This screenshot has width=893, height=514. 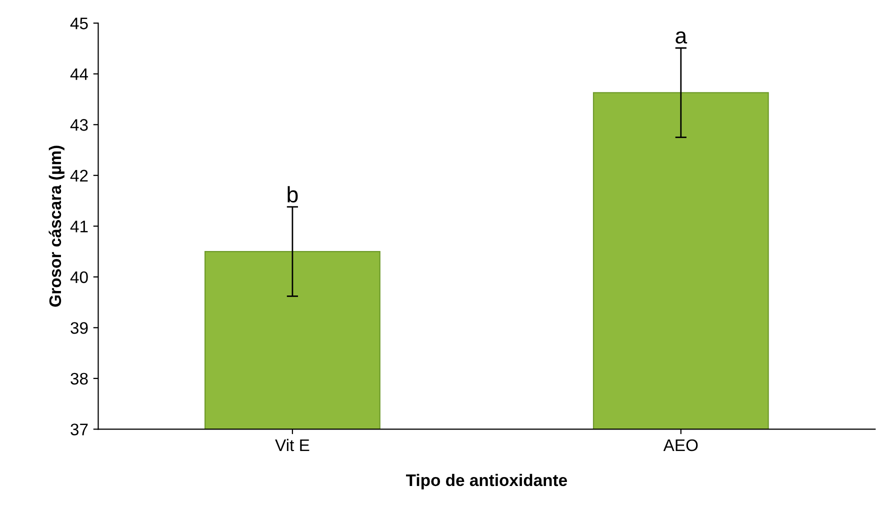 I want to click on y-tick-label: 41, so click(x=79, y=226).